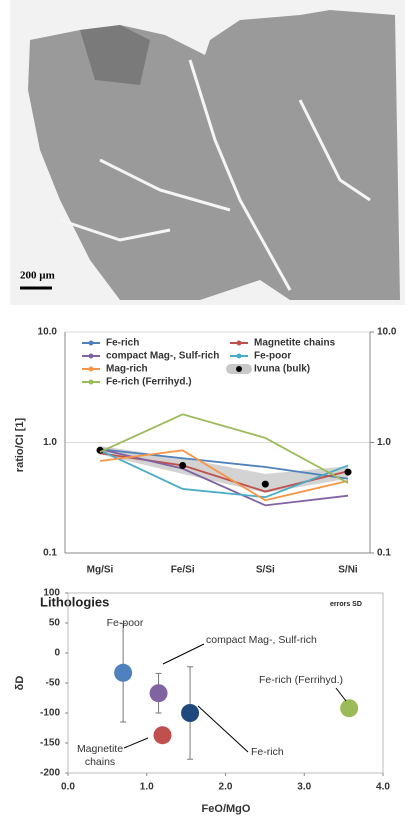 The image size is (412, 816). I want to click on y-axis-label: δD, so click(20, 683).